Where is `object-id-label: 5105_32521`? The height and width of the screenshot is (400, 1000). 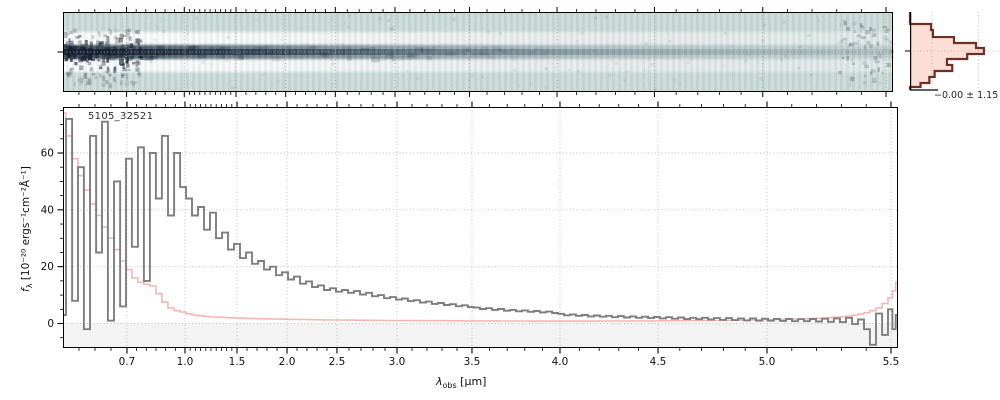 object-id-label: 5105_32521 is located at coordinates (121, 116).